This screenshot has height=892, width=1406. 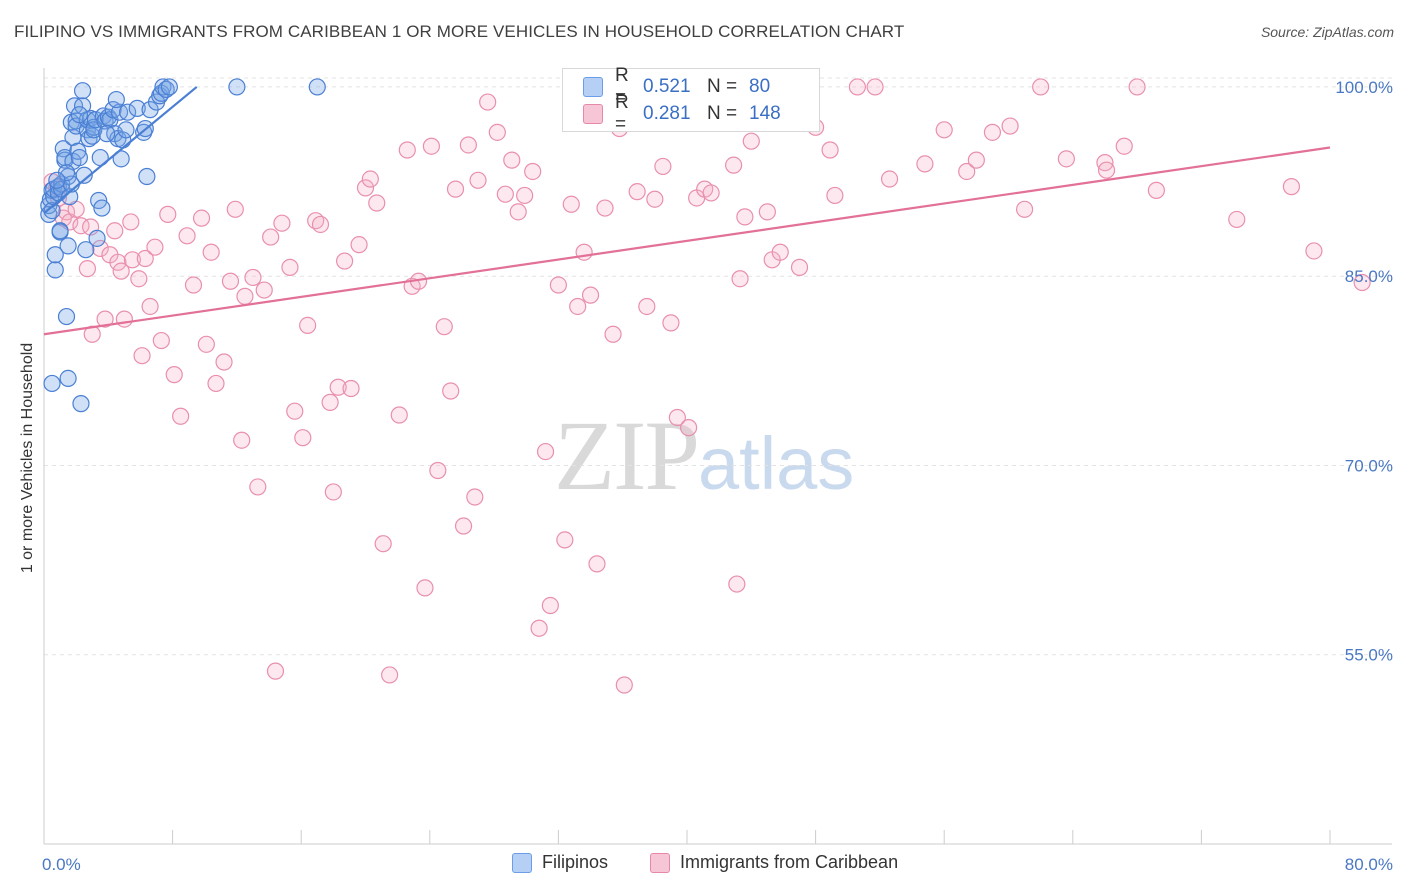 I want to click on caribbean-swatch, so click(x=593, y=114).